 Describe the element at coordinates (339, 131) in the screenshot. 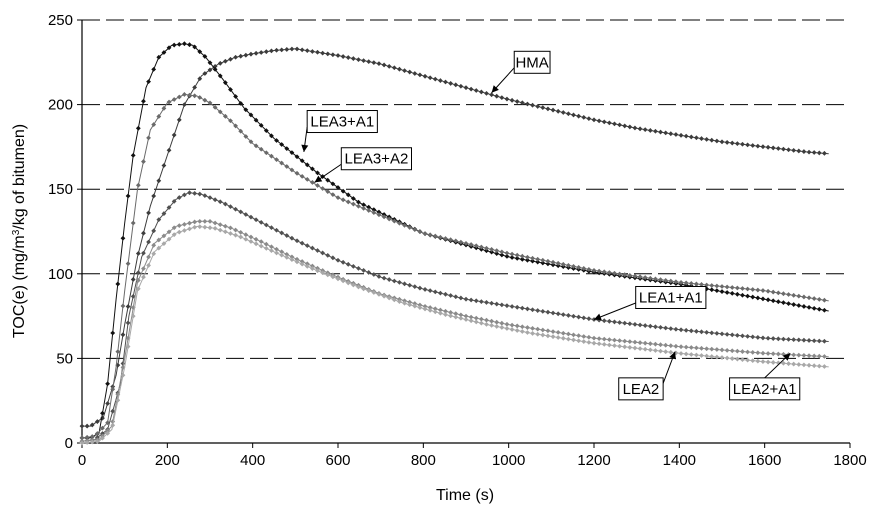

I see `callout-lea3-a1: LEA3+A1` at that location.